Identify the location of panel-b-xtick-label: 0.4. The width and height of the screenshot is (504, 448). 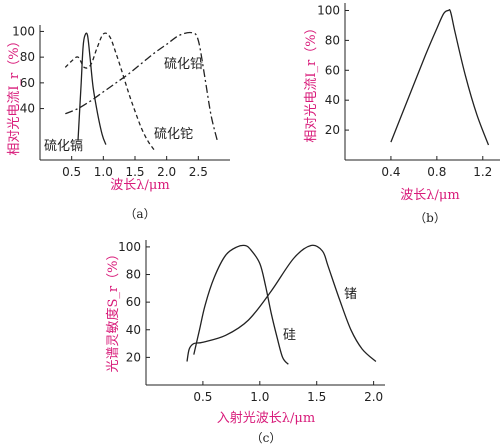
(390, 172).